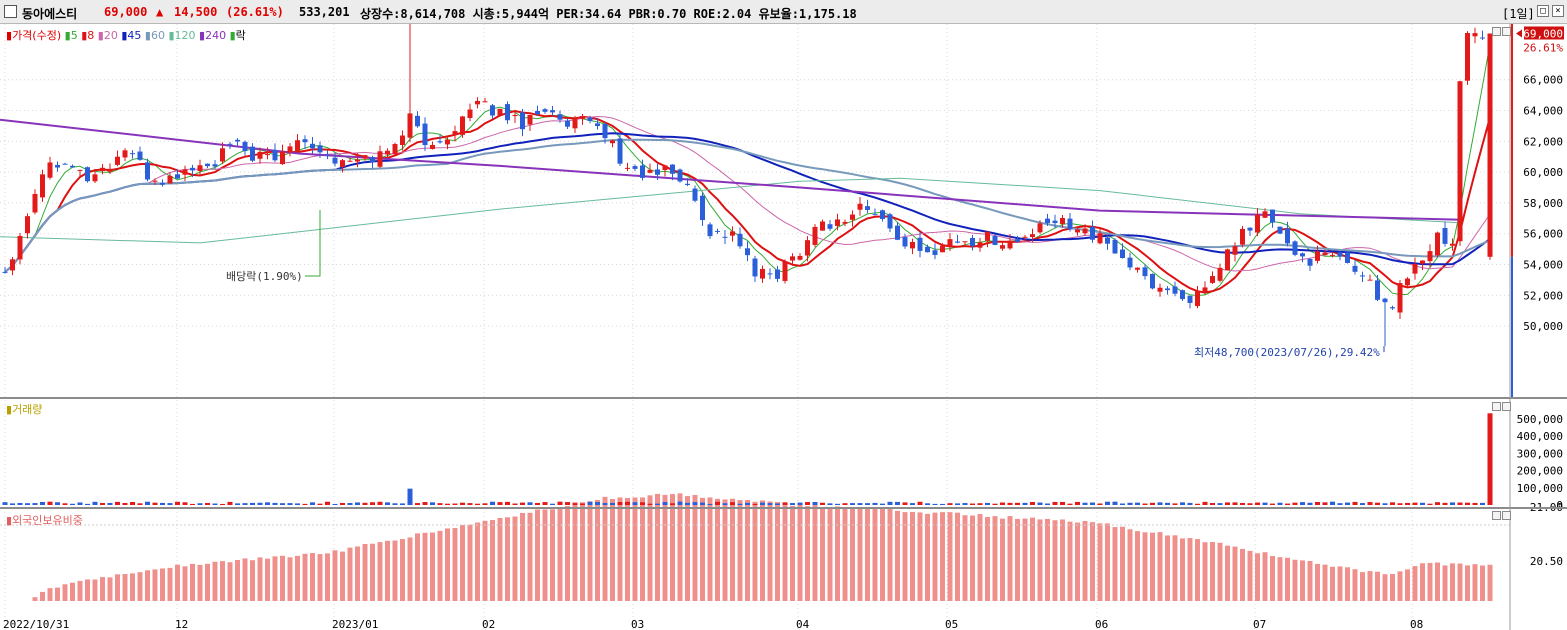 The image size is (1567, 630). What do you see at coordinates (10, 11) in the screenshot?
I see `checkbox` at bounding box center [10, 11].